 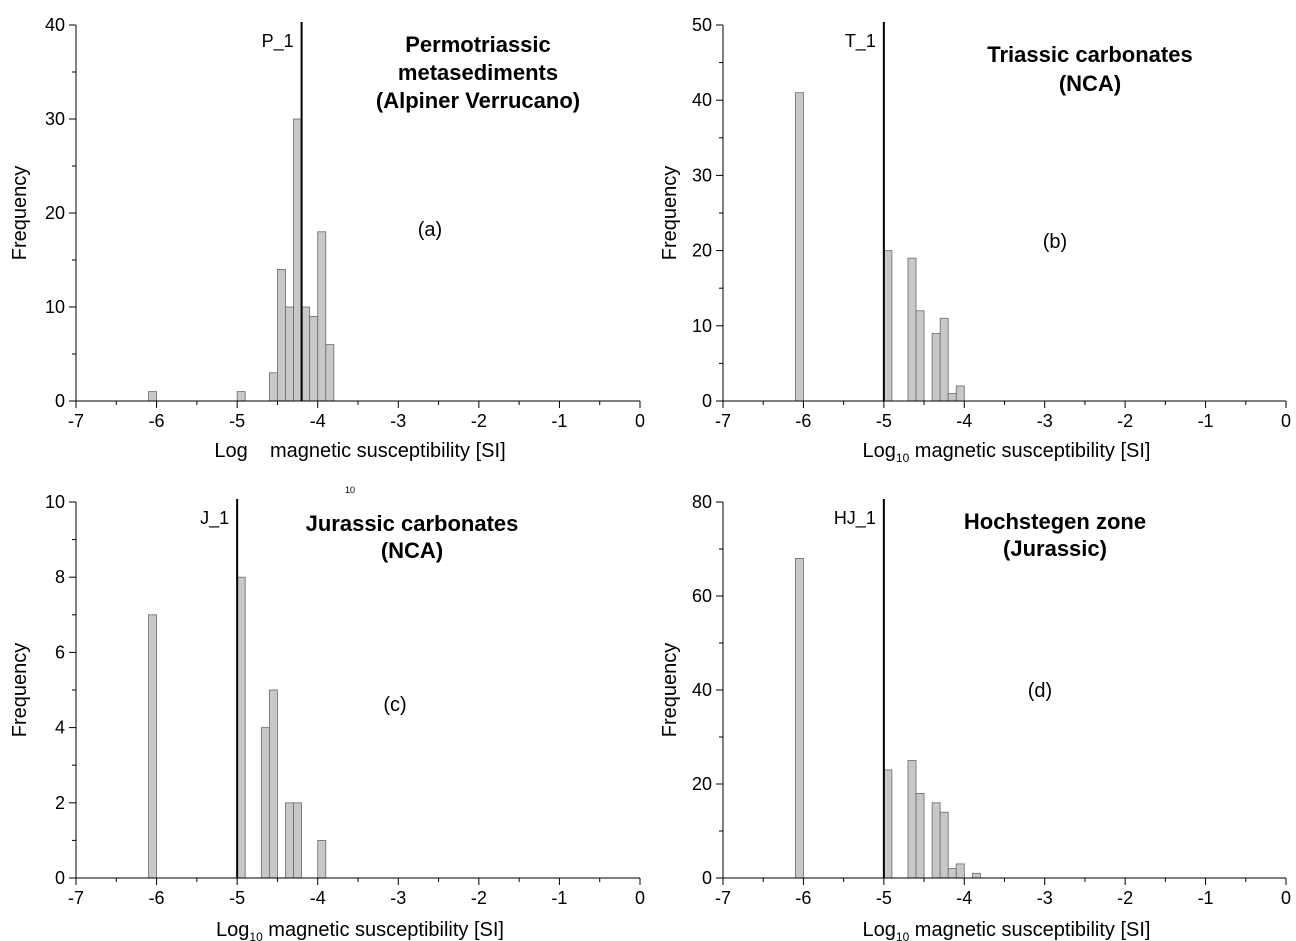 I want to click on reference-line-label: HJ_1, so click(x=855, y=518).